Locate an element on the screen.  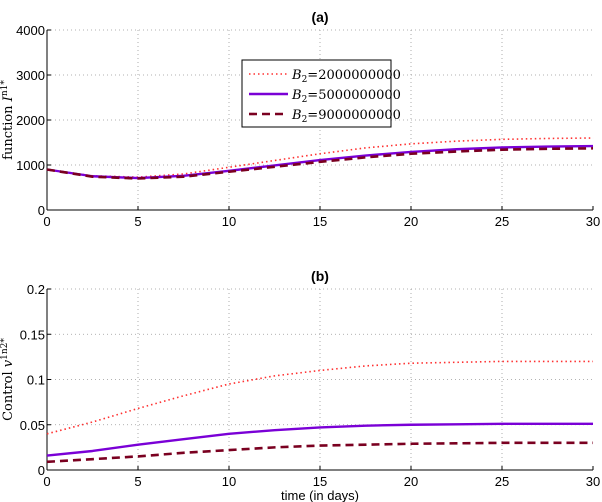
y-tick-label: 4000 is located at coordinates (30, 30).